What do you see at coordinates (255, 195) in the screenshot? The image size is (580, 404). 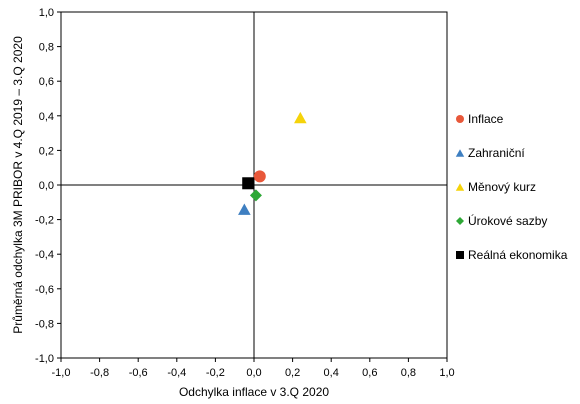 I see `point-urokove-sazby` at bounding box center [255, 195].